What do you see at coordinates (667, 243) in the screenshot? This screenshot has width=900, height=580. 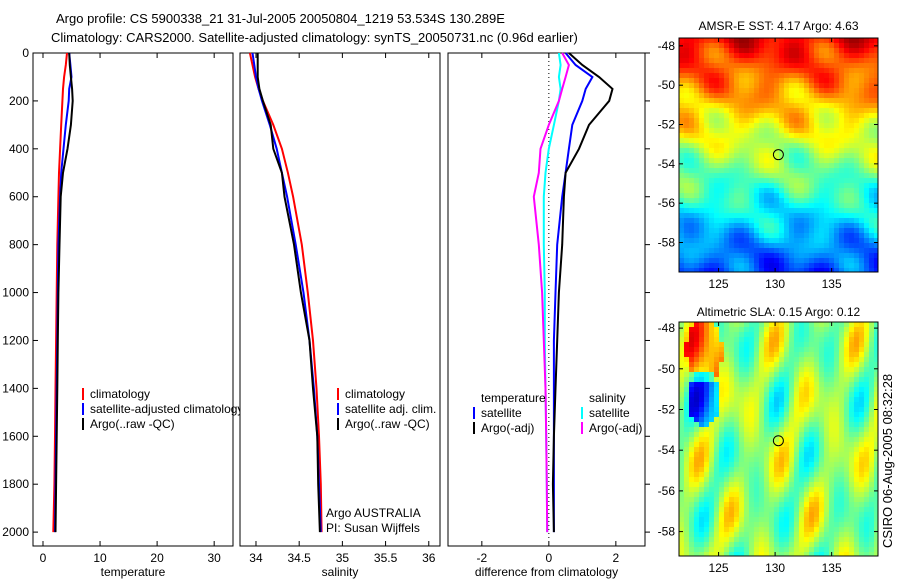 I see `y-tick-label: -58` at bounding box center [667, 243].